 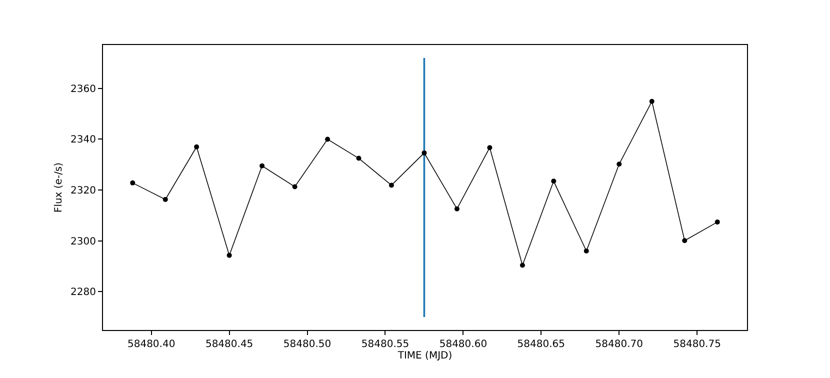 I want to click on x-tick-label: 58480.45, so click(x=229, y=344).